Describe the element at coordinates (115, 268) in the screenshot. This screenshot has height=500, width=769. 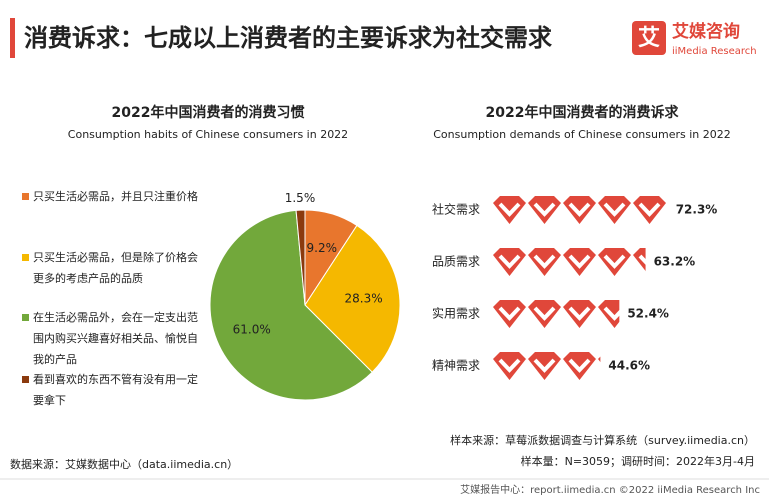
I see `legend-label: 只买生活必需品，但是除了价格会更多的考虑产品的品质` at that location.